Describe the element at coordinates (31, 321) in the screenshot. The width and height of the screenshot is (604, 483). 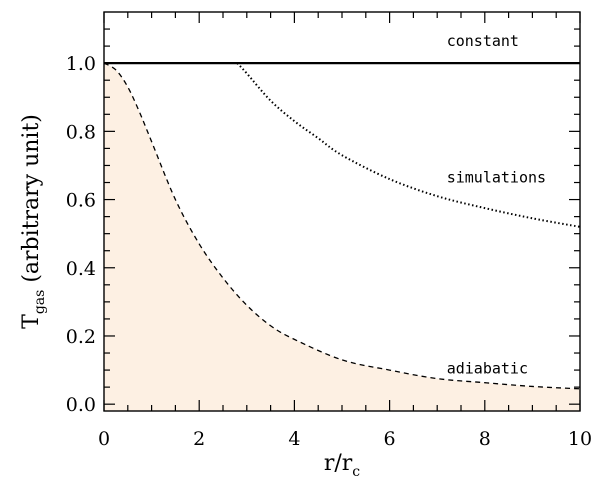
I see `y-axis-title-main: T` at that location.